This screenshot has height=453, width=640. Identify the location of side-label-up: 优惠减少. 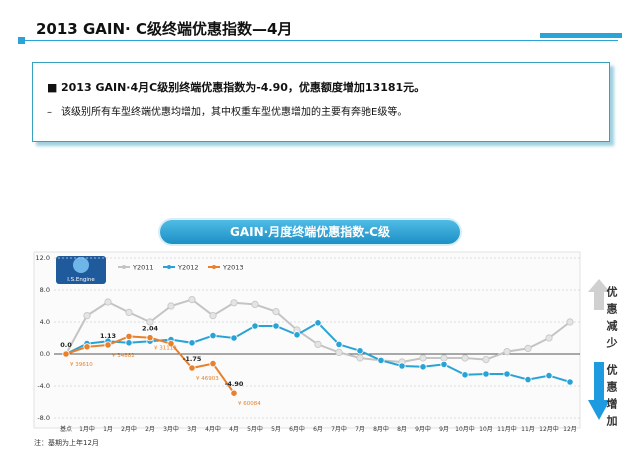
(611, 320).